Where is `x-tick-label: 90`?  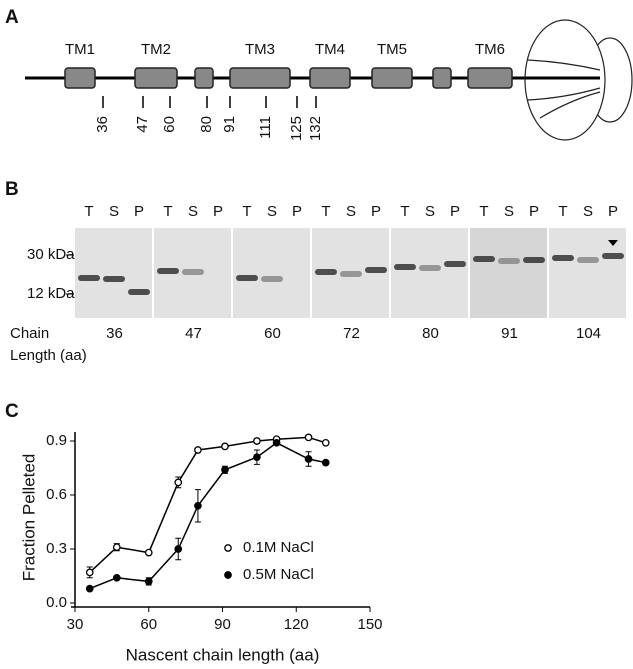 x-tick-label: 90 is located at coordinates (222, 624).